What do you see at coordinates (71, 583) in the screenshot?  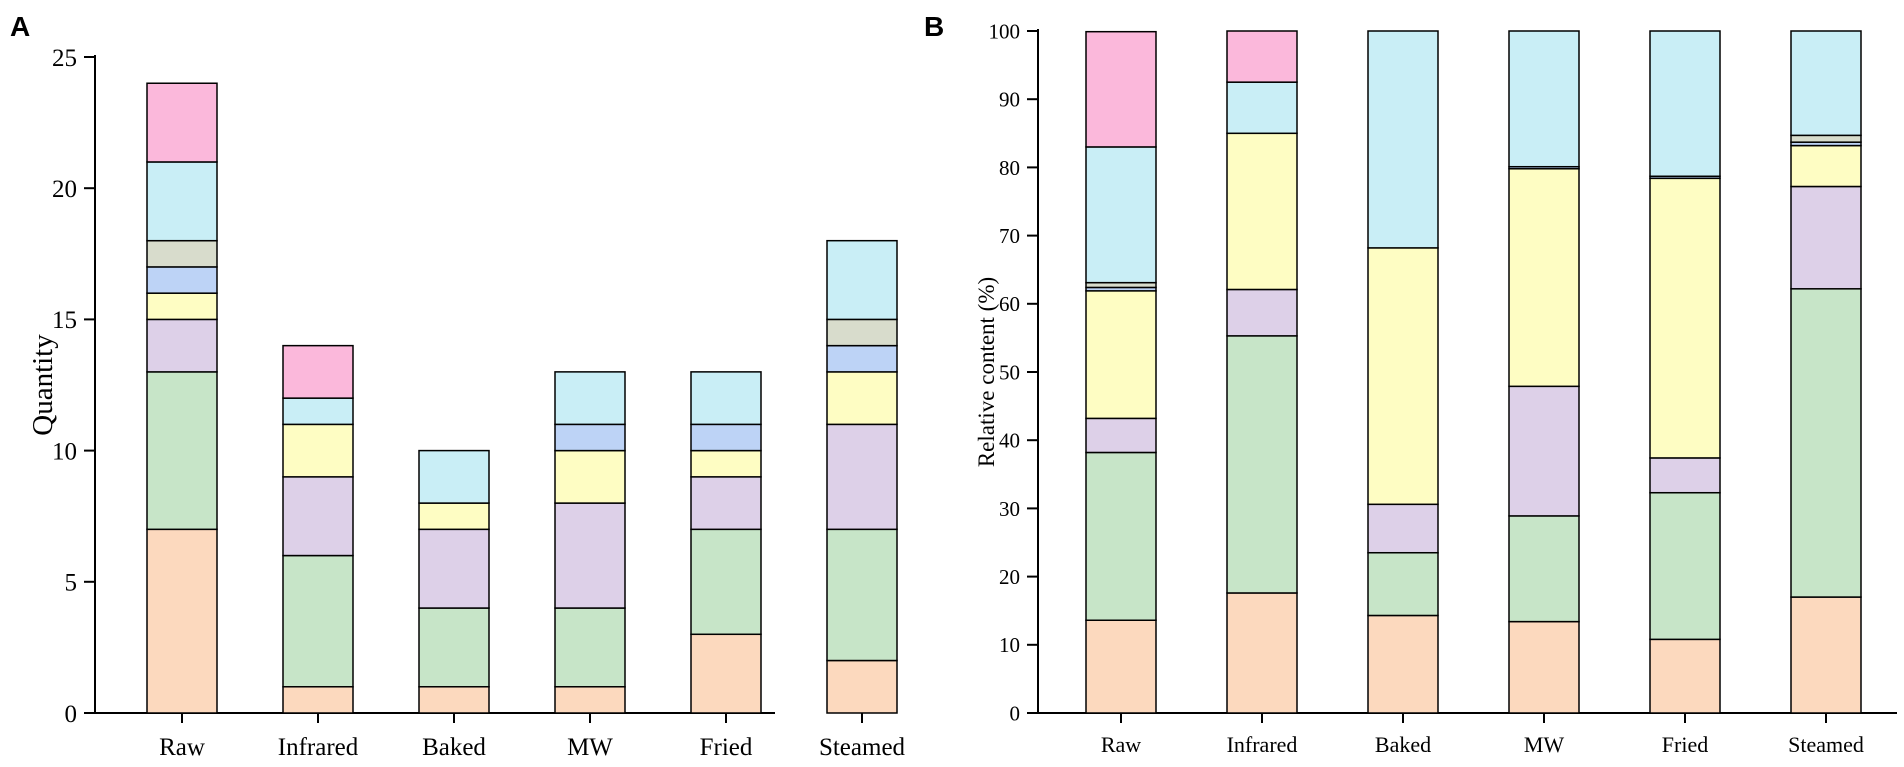 I see `y-tick-label-5: 5` at bounding box center [71, 583].